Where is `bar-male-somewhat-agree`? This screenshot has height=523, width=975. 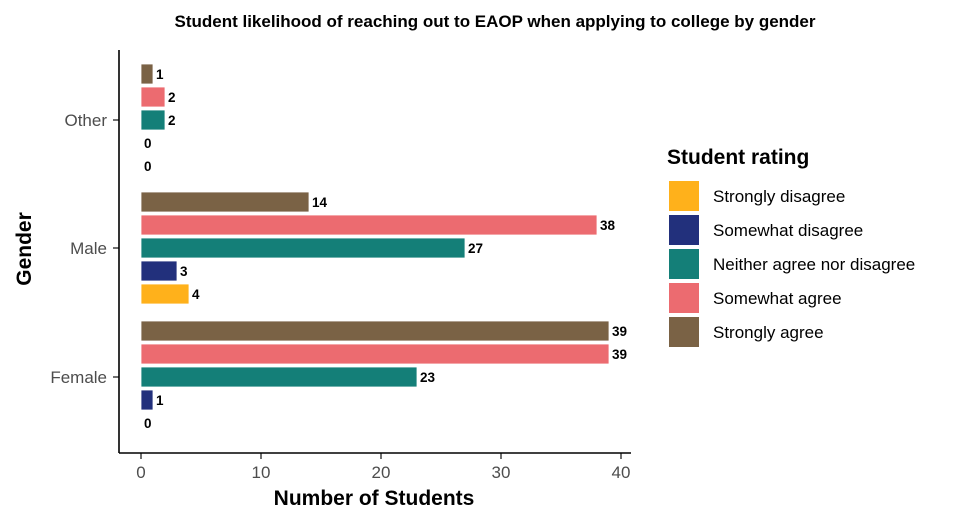
bar-male-somewhat-agree is located at coordinates (369, 225).